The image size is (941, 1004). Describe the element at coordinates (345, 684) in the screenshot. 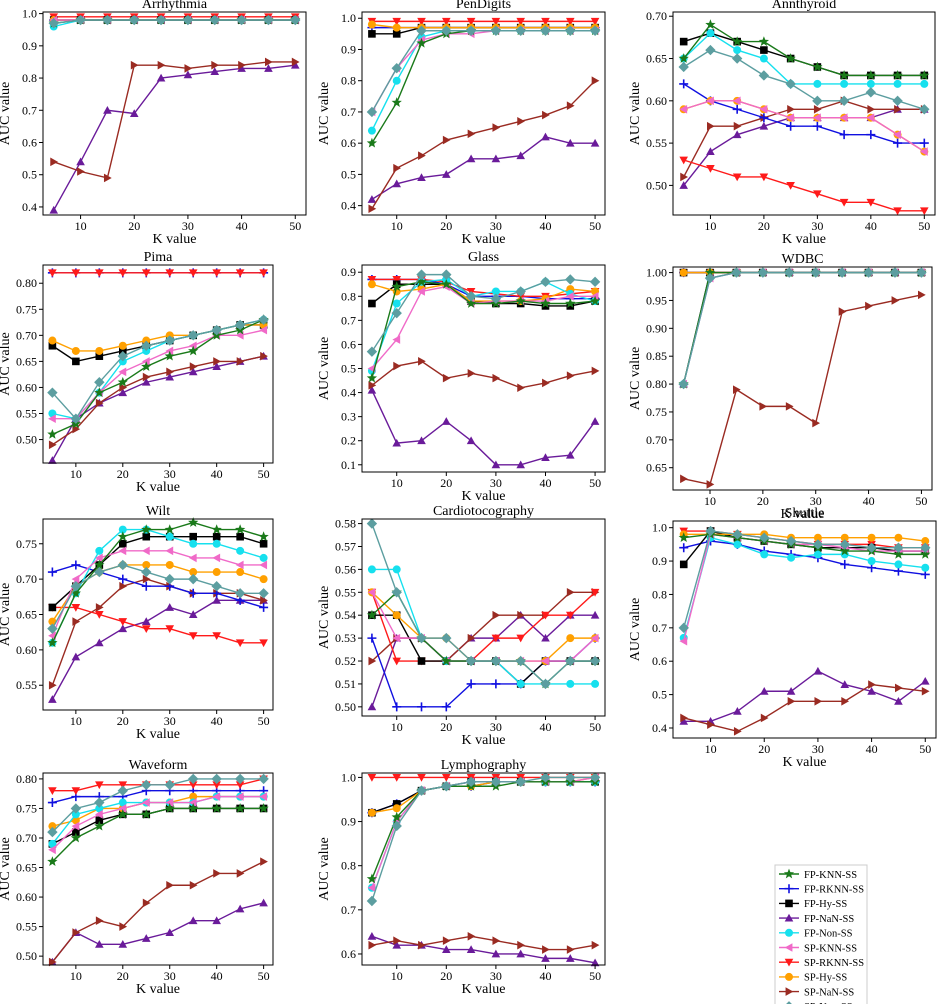

I see `y-tick-label: 0.51` at that location.